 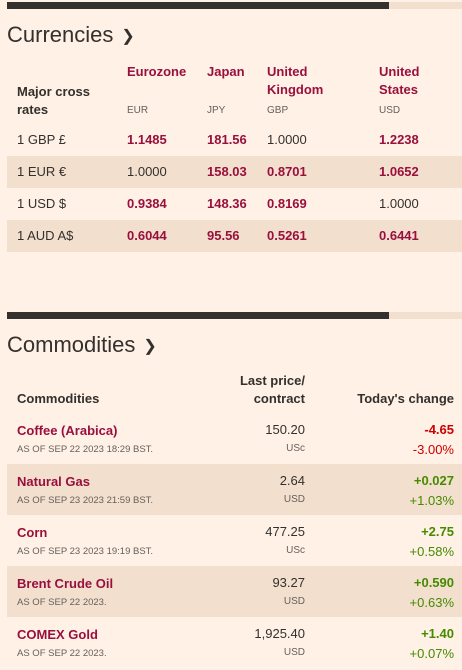 I want to click on last-price-header-line1: Last price/, so click(x=272, y=380).